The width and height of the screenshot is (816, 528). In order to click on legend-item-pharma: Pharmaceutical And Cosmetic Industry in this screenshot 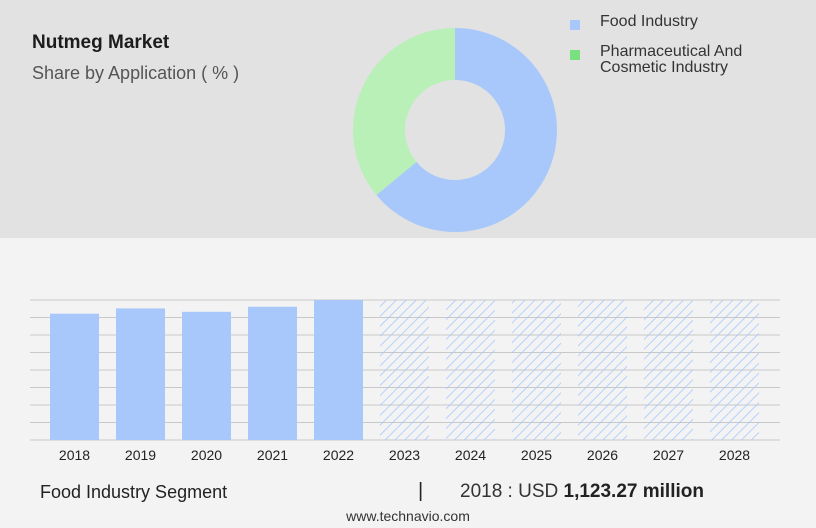, I will do `click(685, 60)`.